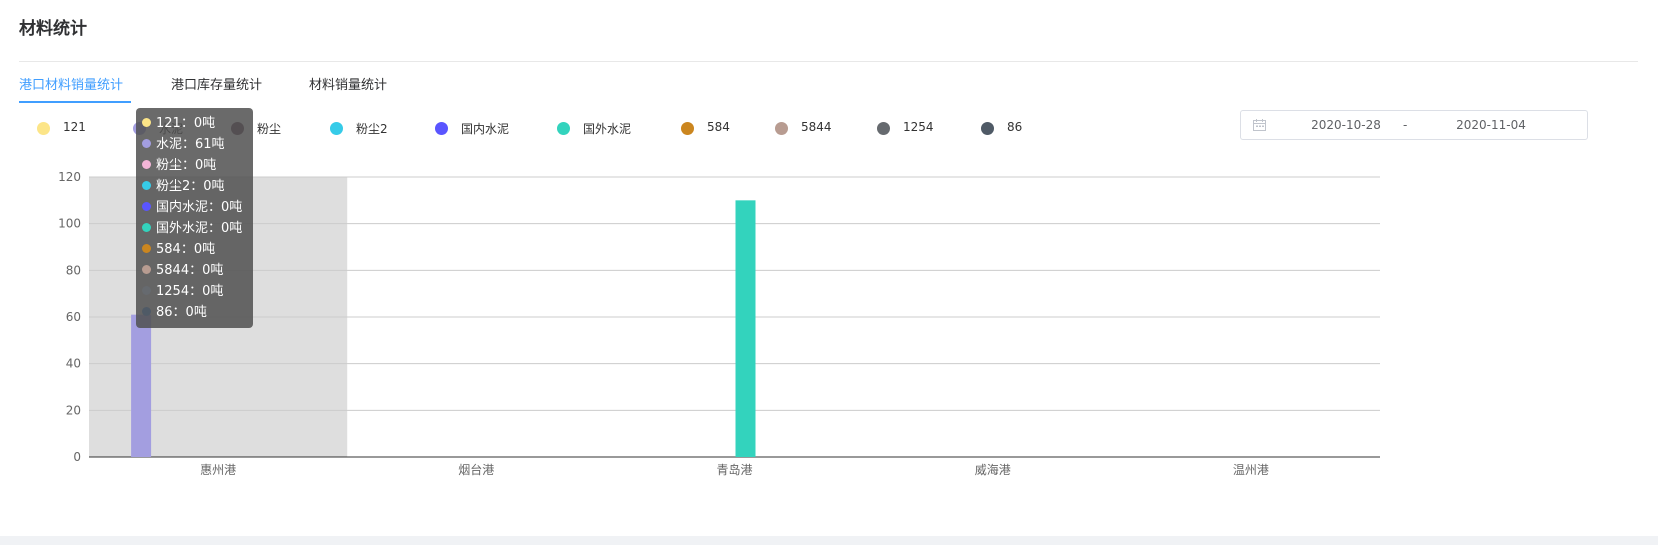 The width and height of the screenshot is (1658, 545). Describe the element at coordinates (190, 144) in the screenshot. I see `tooltip-text: 水泥：61吨` at that location.